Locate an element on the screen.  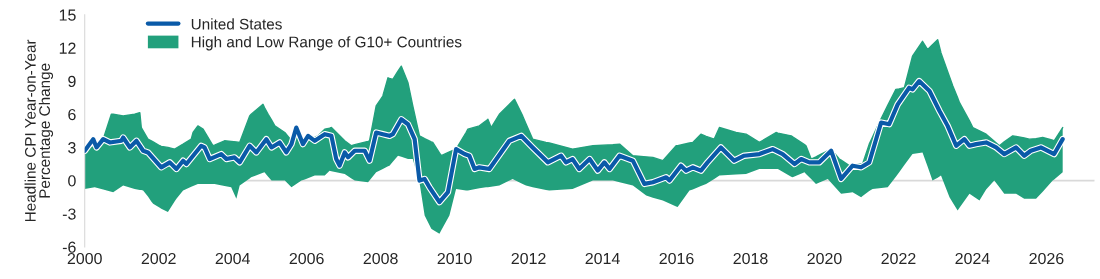
x-tick-label: 2006 is located at coordinates (306, 258).